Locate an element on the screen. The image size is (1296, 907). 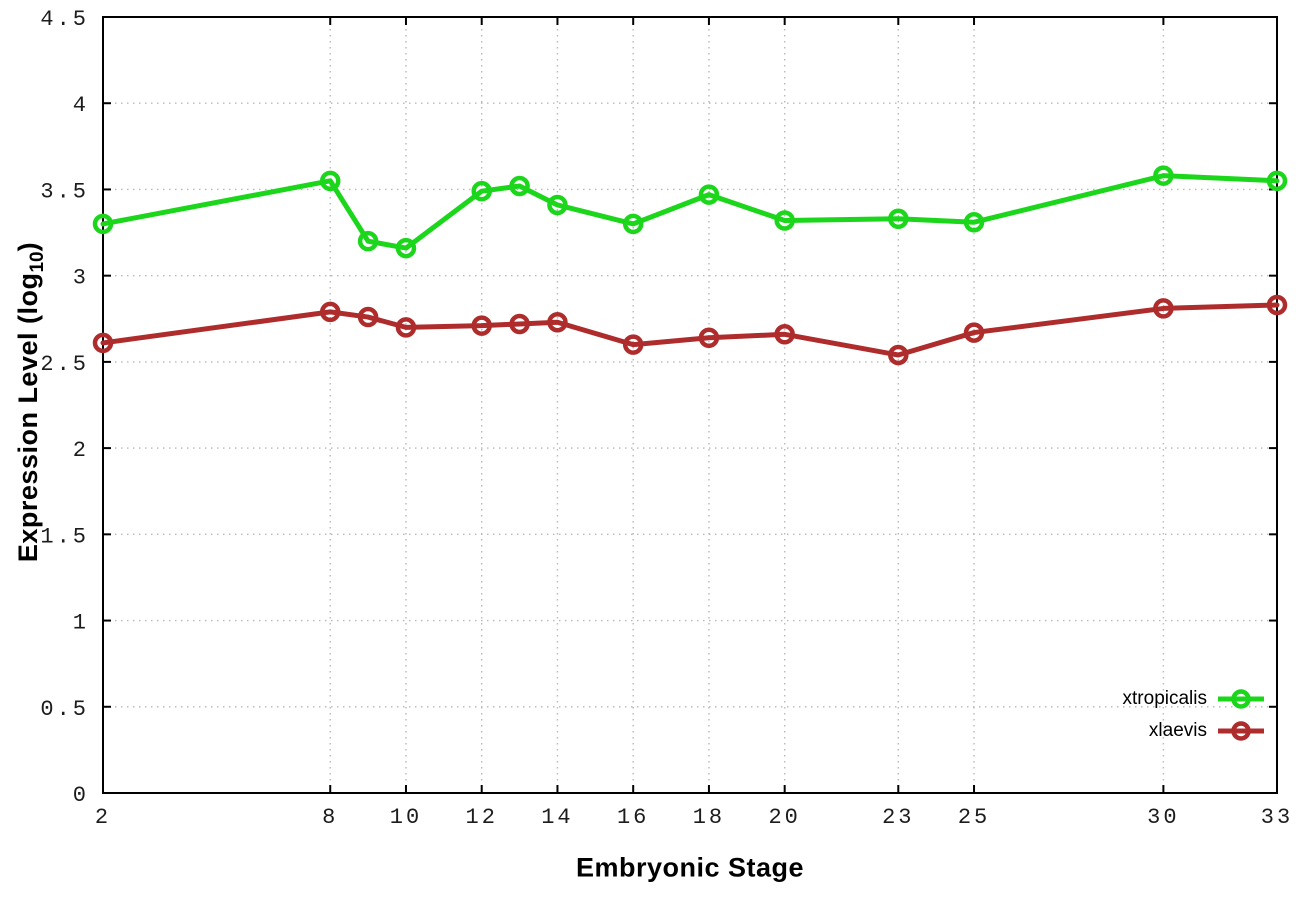
y-tick-labels: 0 0.5 1 1.5 2 2.5 3 3.5 4 4.5 is located at coordinates (64, 407).